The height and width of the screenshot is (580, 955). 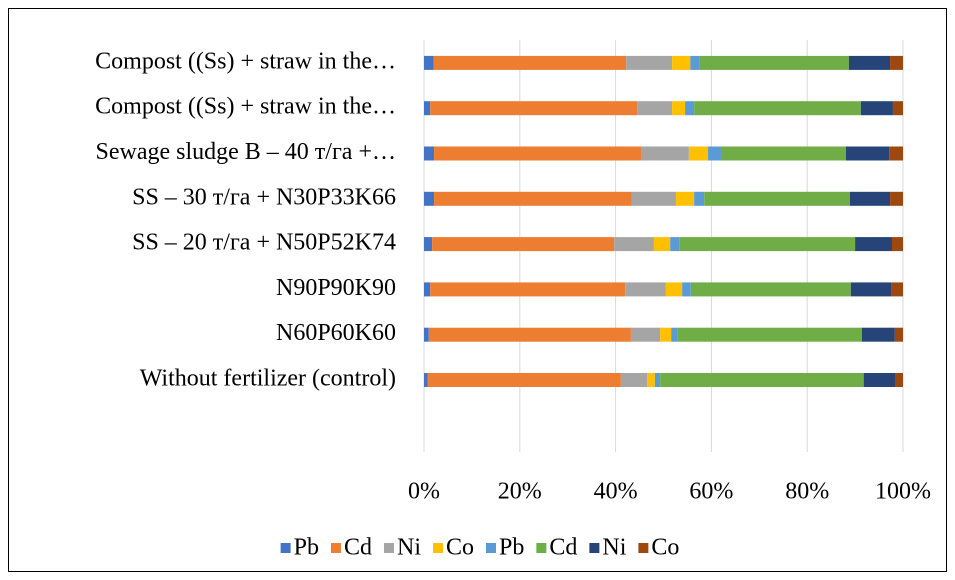 I want to click on y-tick-label: N90P90K90, so click(x=336, y=288).